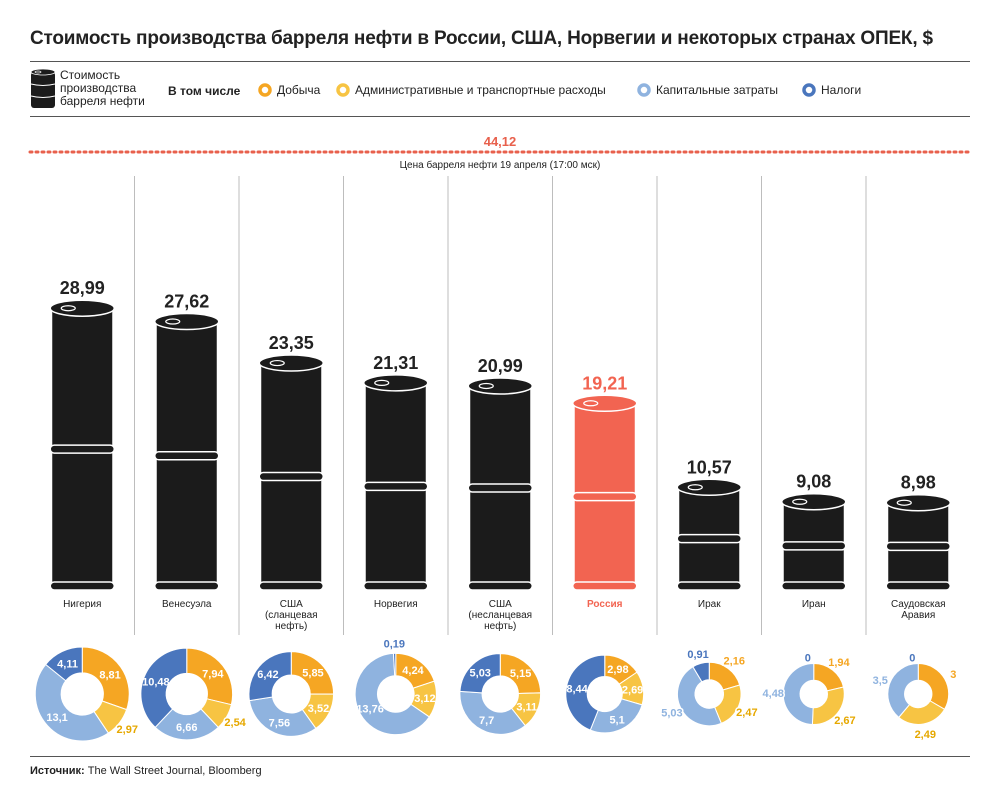 The width and height of the screenshot is (1000, 808). I want to click on legend-label-capex: Капитальные затраты, so click(717, 90).